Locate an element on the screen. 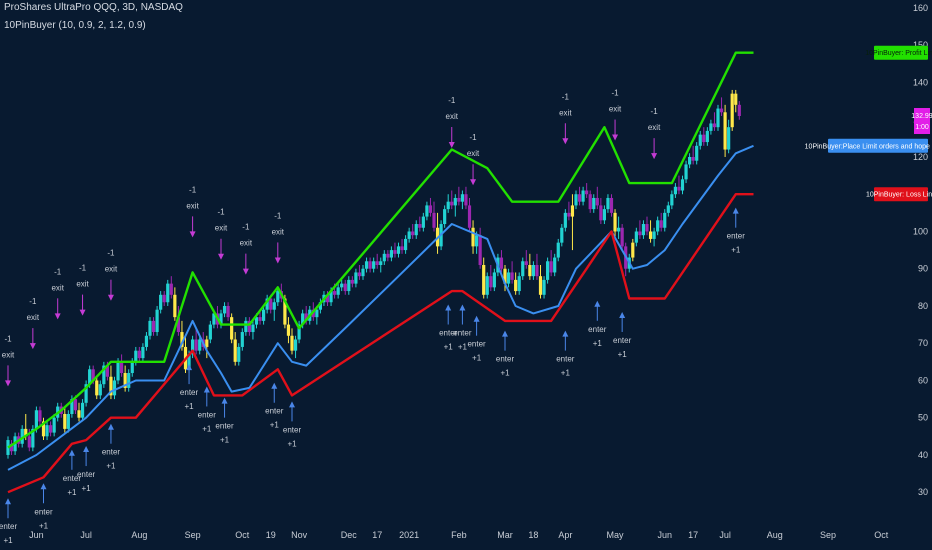 The width and height of the screenshot is (932, 550). time-tick-label: Sep is located at coordinates (828, 535).